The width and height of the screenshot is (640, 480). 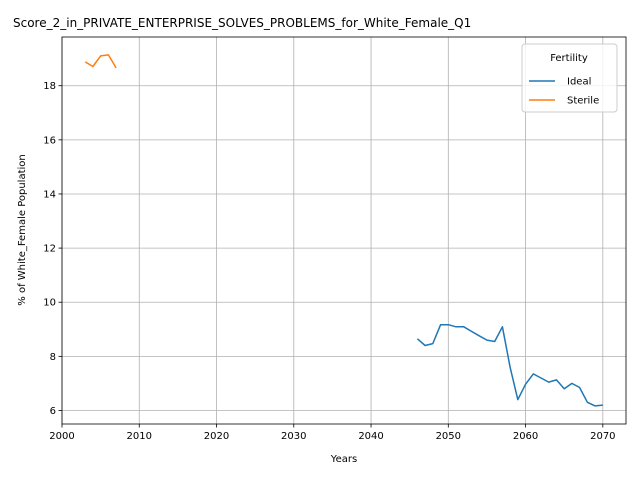 What do you see at coordinates (61, 436) in the screenshot?
I see `x-tick-label: 2000` at bounding box center [61, 436].